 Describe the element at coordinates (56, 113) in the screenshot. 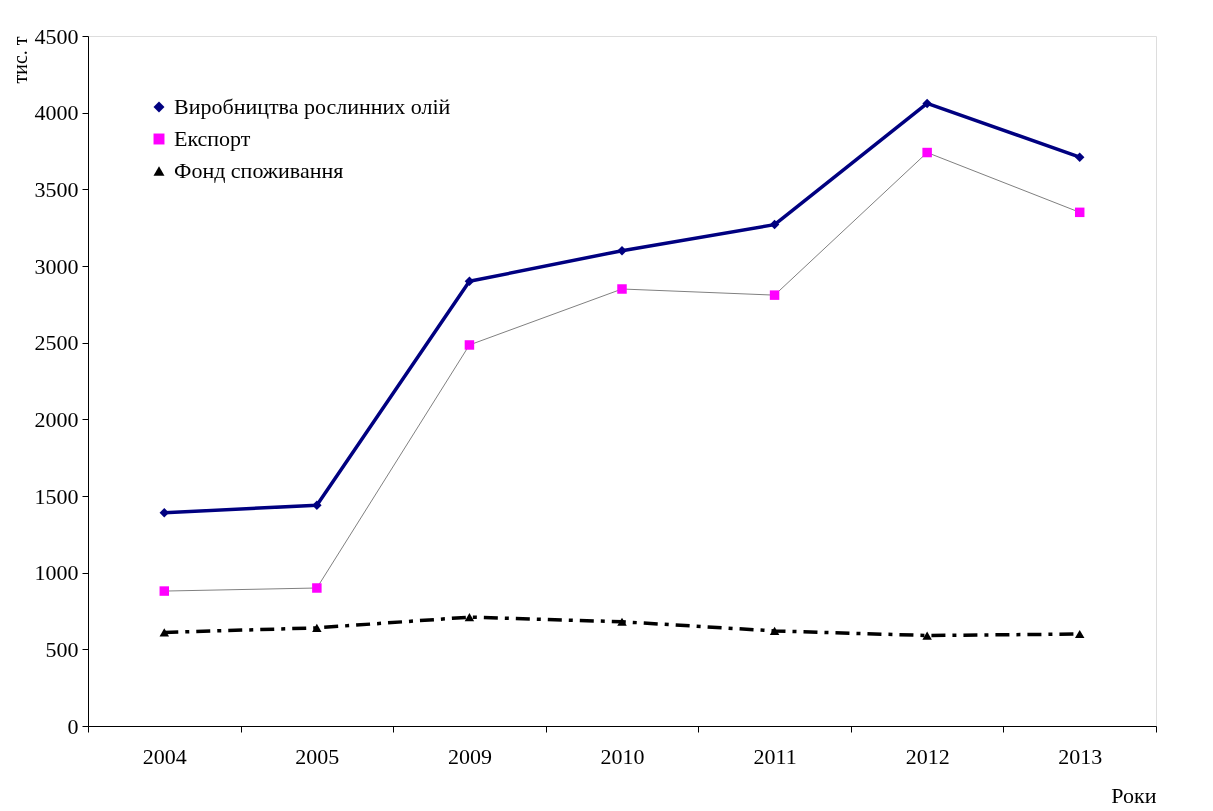

I see `y-tick-label: 4000` at that location.